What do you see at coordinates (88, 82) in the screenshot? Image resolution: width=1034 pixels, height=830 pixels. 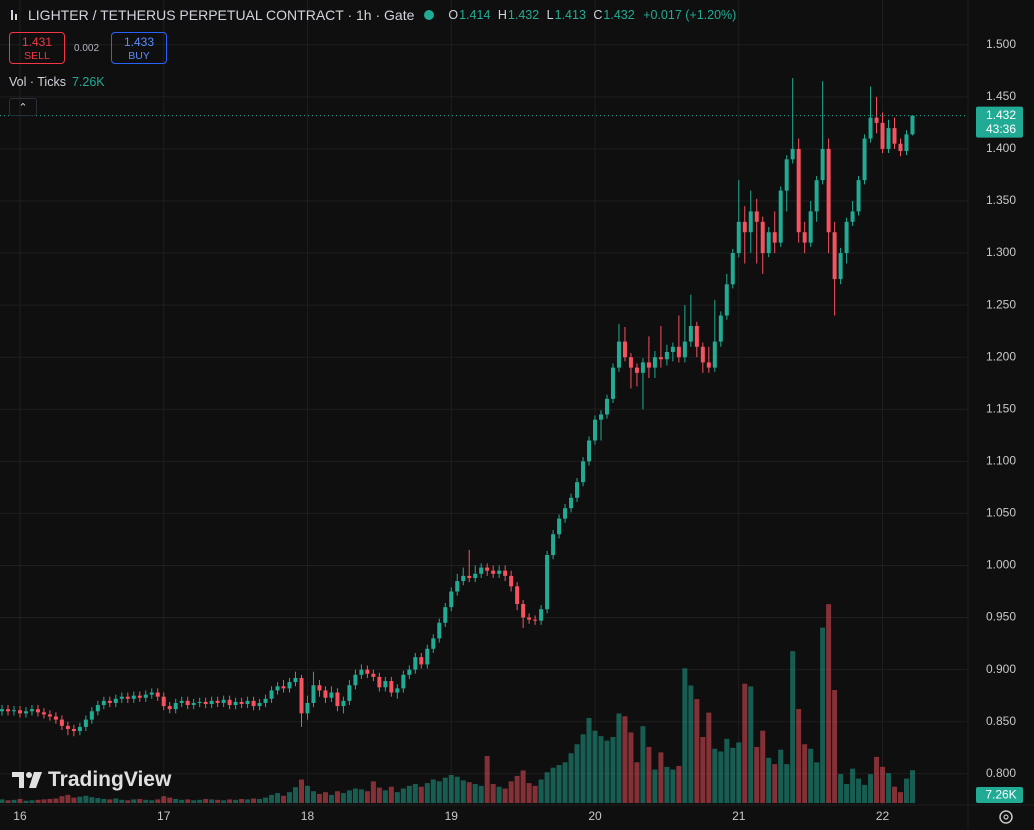 I see `volume-value: 7.26K` at bounding box center [88, 82].